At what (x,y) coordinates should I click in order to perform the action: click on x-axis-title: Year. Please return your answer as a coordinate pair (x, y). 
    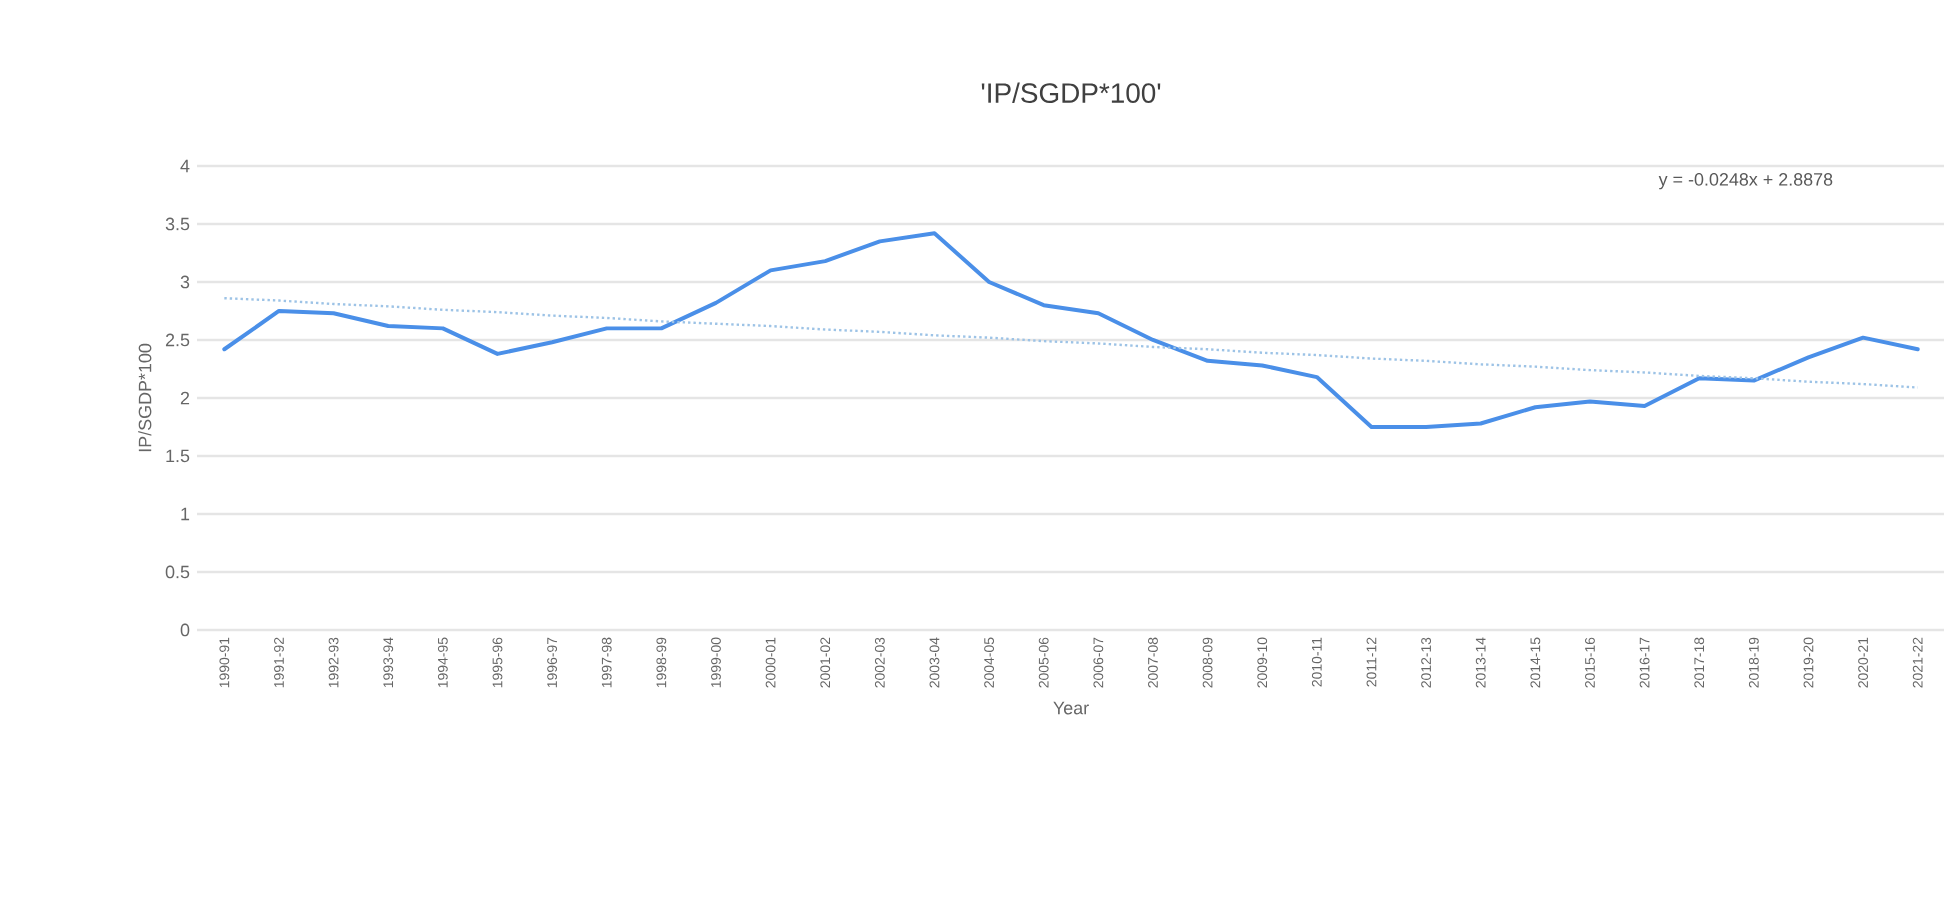
    Looking at the image, I should click on (1071, 708).